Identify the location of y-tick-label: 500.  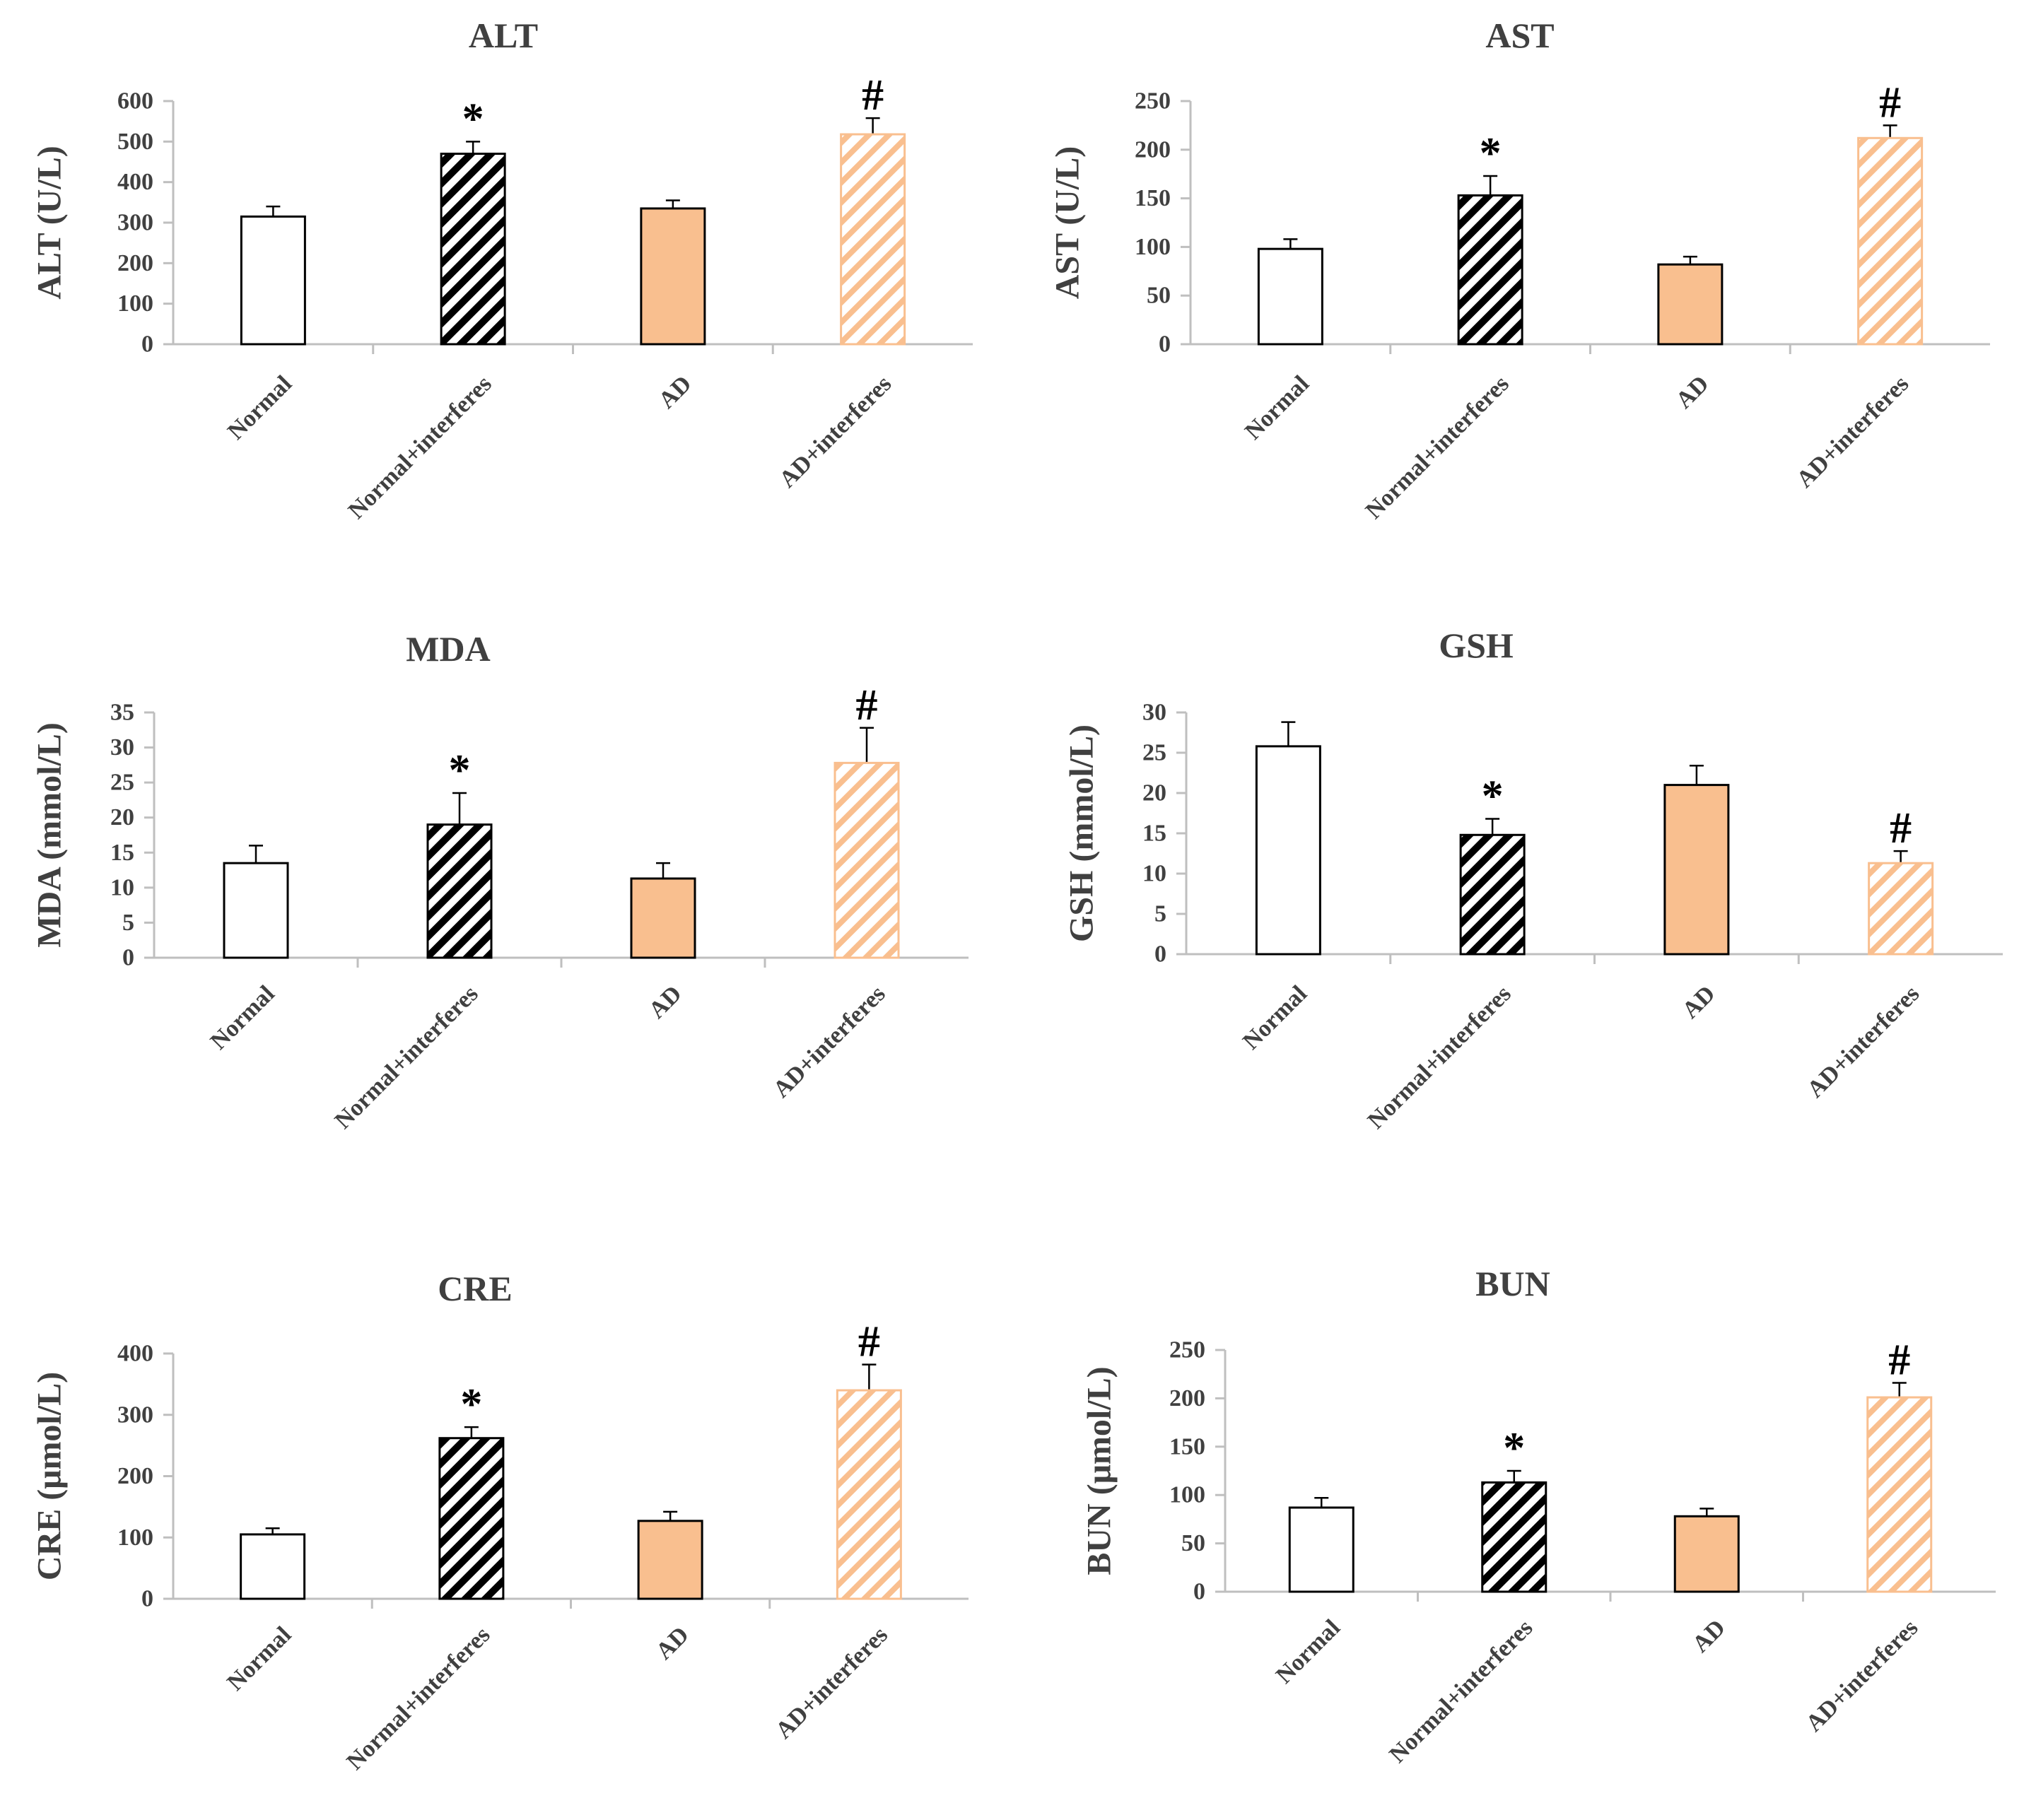
(135, 142).